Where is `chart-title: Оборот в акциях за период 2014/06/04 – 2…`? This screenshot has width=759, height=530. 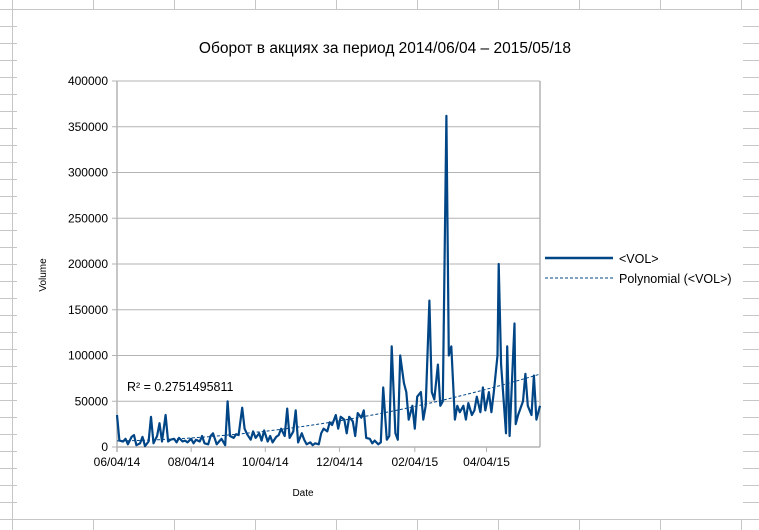 chart-title: Оборот в акциях за период 2014/06/04 – 2… is located at coordinates (385, 48).